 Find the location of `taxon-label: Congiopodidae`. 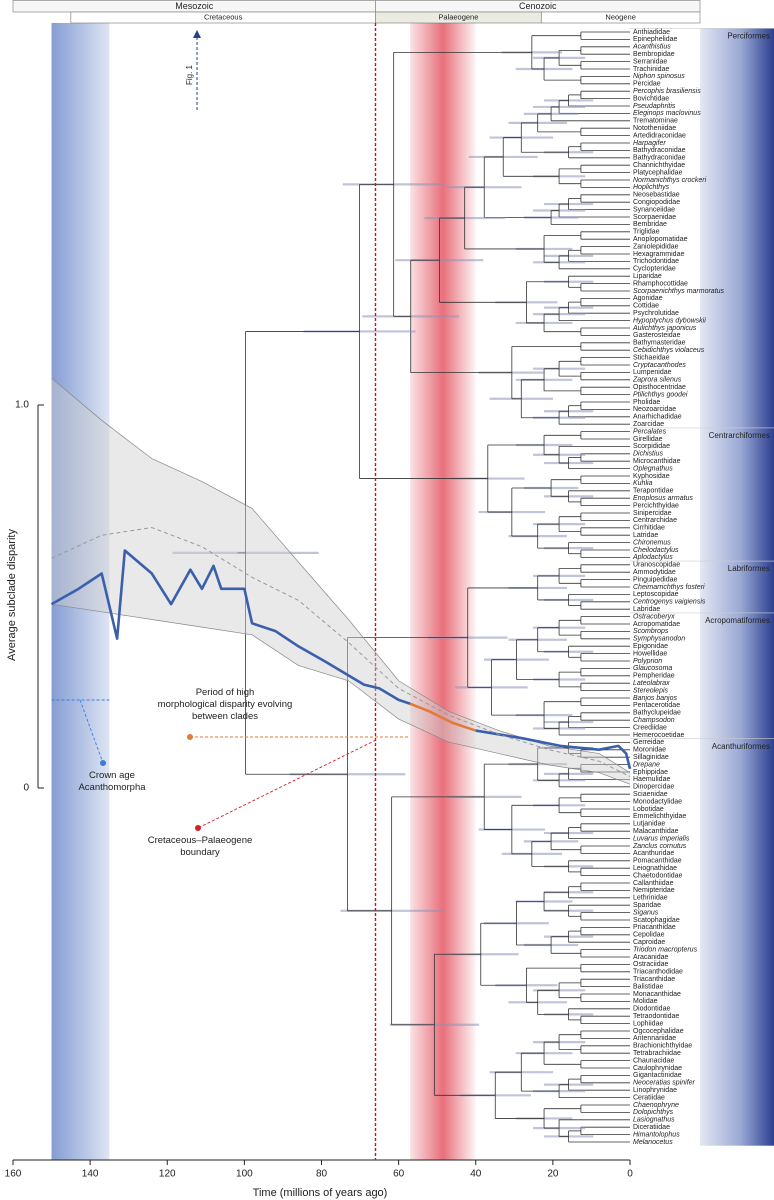

taxon-label: Congiopodidae is located at coordinates (656, 202).